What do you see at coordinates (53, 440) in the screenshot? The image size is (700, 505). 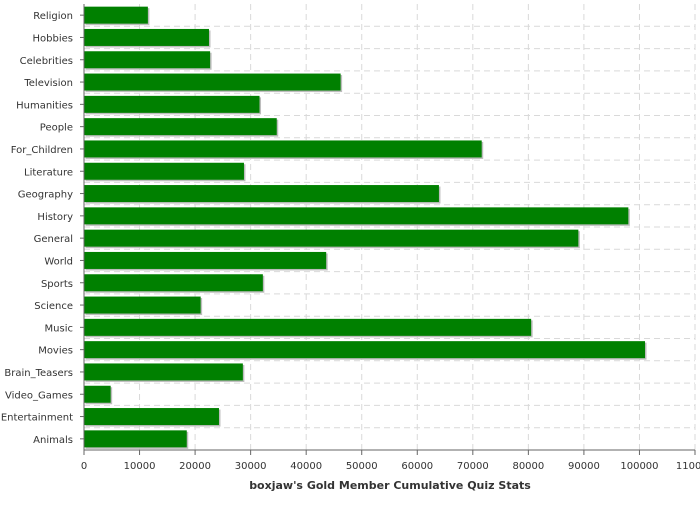 I see `category-label: Animals` at bounding box center [53, 440].